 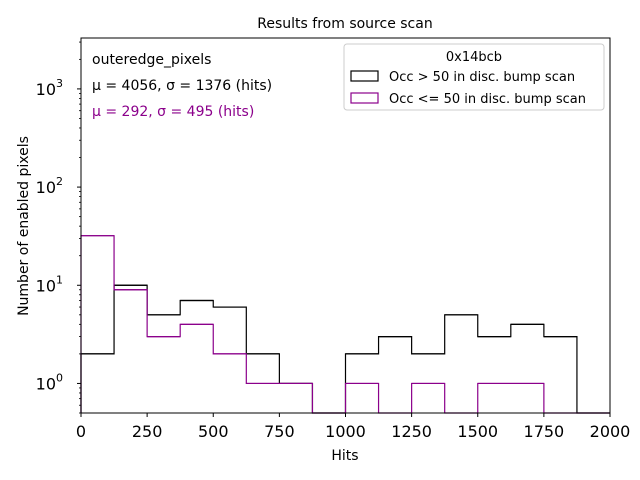 I want to click on x-tick-label: 1750, so click(x=544, y=431).